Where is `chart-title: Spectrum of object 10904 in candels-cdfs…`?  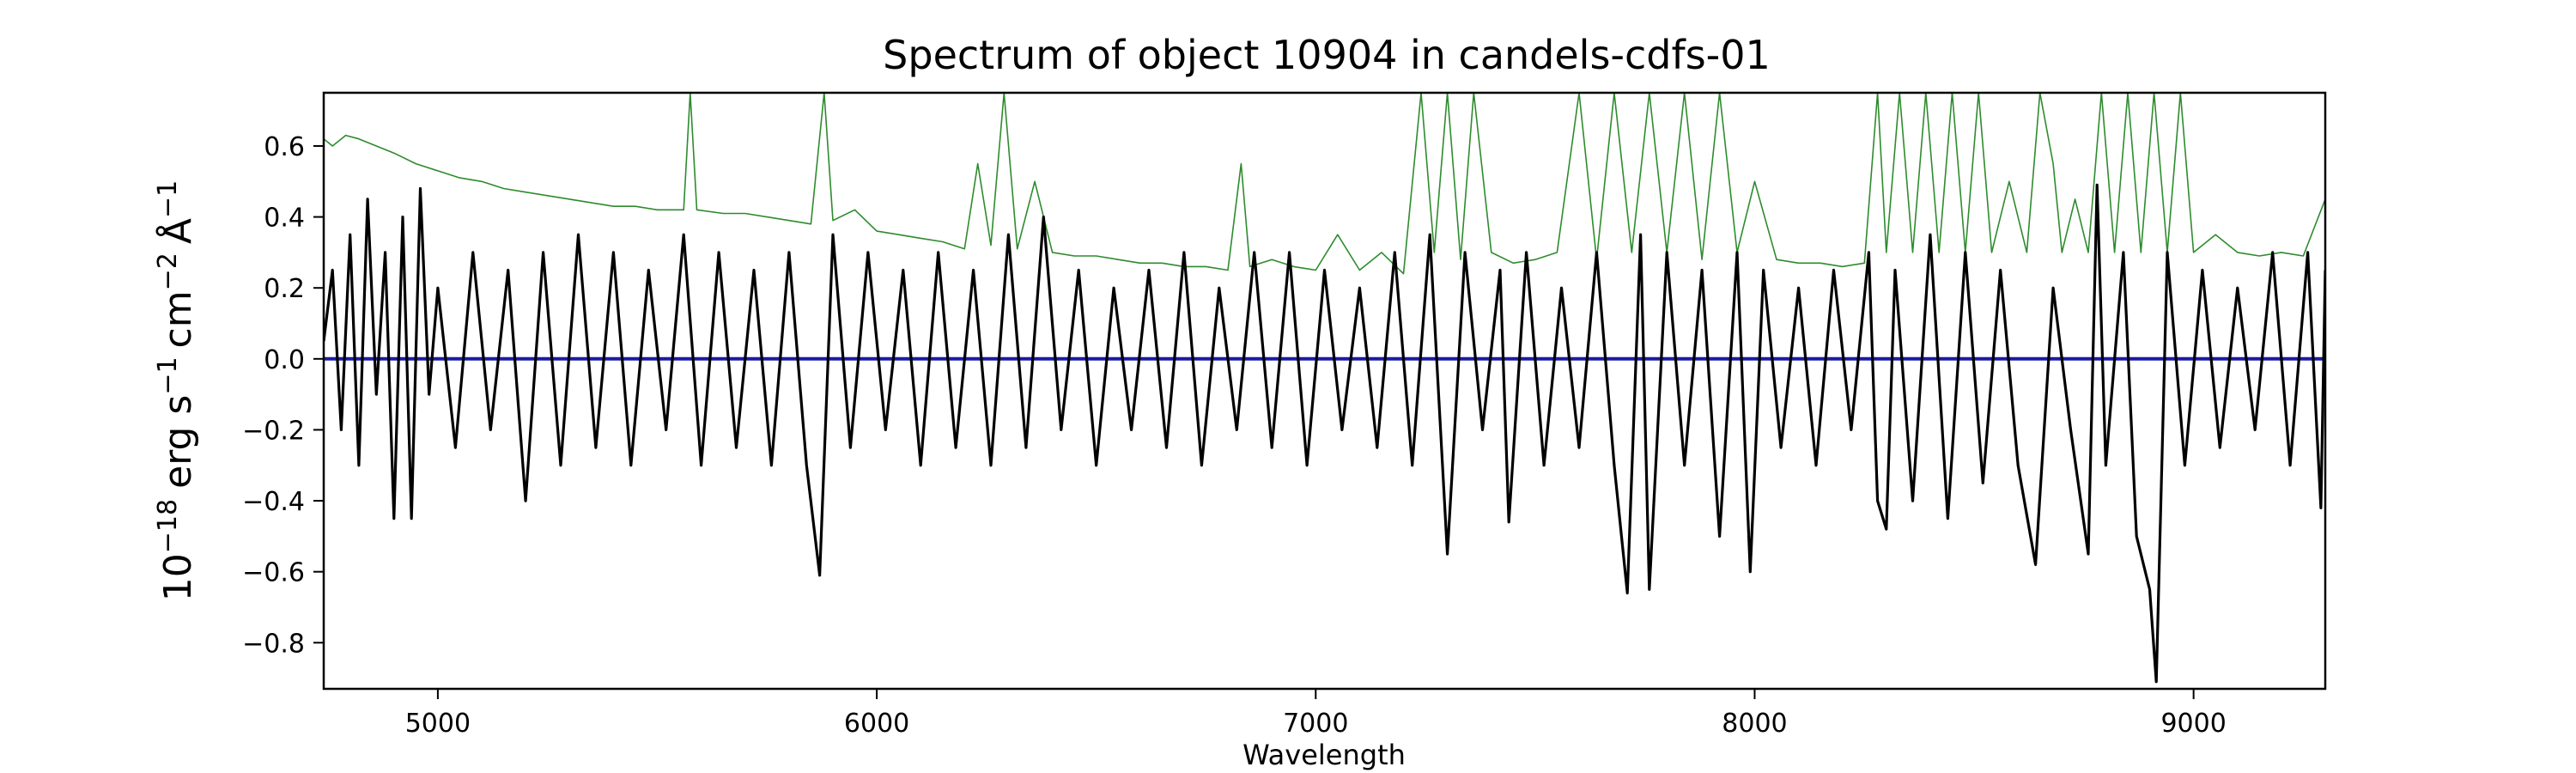
chart-title: Spectrum of object 10904 in candels-cdfs… is located at coordinates (1327, 55).